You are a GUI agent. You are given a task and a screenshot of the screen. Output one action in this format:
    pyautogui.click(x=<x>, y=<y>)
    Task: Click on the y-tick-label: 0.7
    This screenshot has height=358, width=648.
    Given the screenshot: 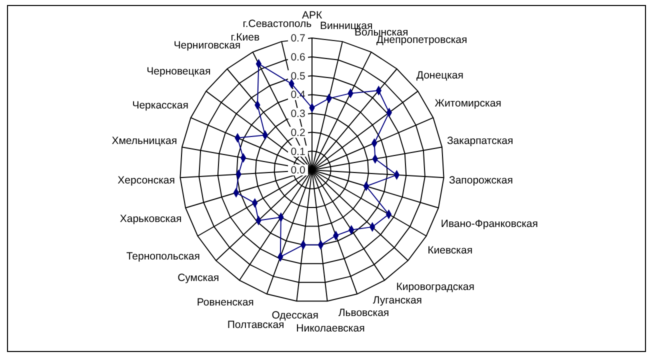 What is the action you would take?
    pyautogui.click(x=298, y=38)
    